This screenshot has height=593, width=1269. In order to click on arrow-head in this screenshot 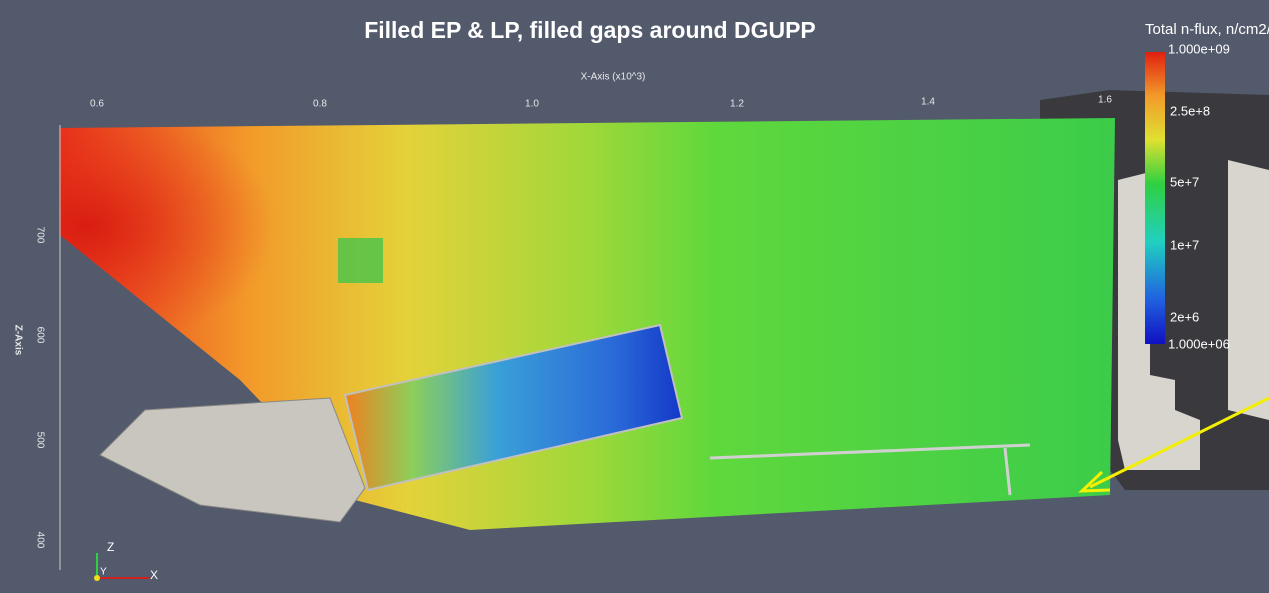, I will do `click(1094, 481)`.